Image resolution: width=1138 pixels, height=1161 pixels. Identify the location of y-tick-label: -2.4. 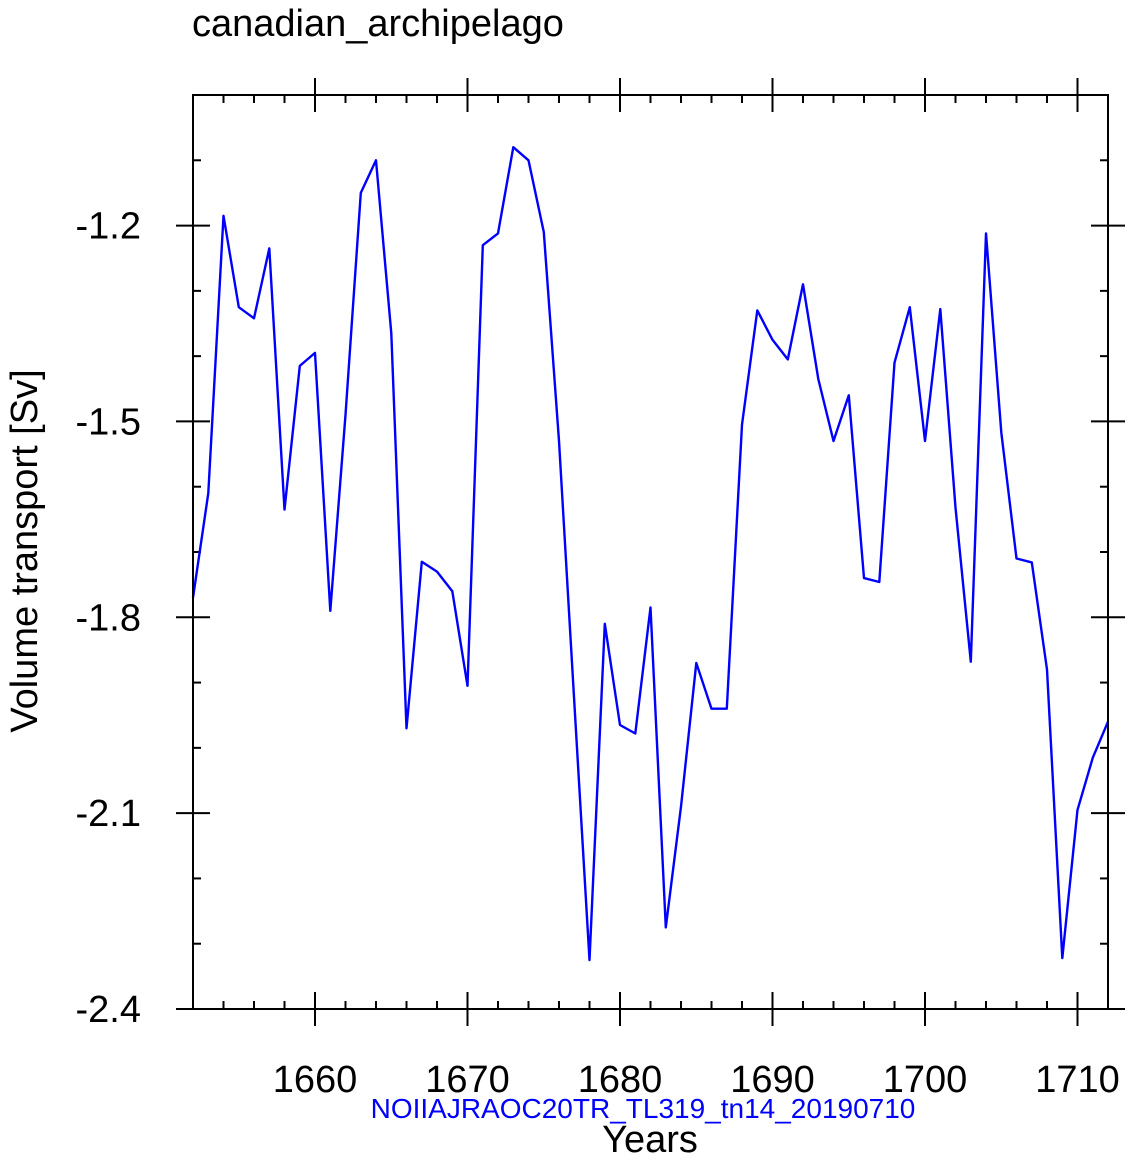
(108, 1010).